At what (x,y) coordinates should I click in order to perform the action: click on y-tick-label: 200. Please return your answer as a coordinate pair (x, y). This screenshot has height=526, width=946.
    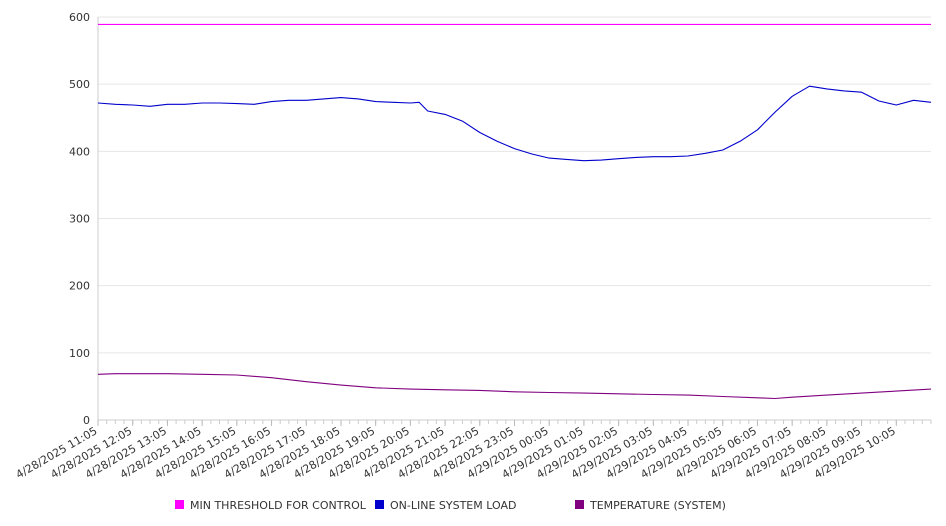
    Looking at the image, I should click on (79, 286).